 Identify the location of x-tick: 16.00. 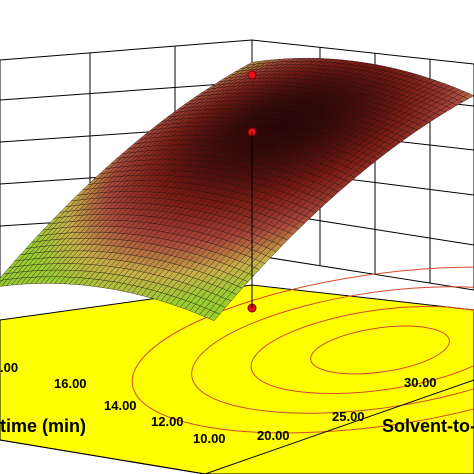
(70, 383).